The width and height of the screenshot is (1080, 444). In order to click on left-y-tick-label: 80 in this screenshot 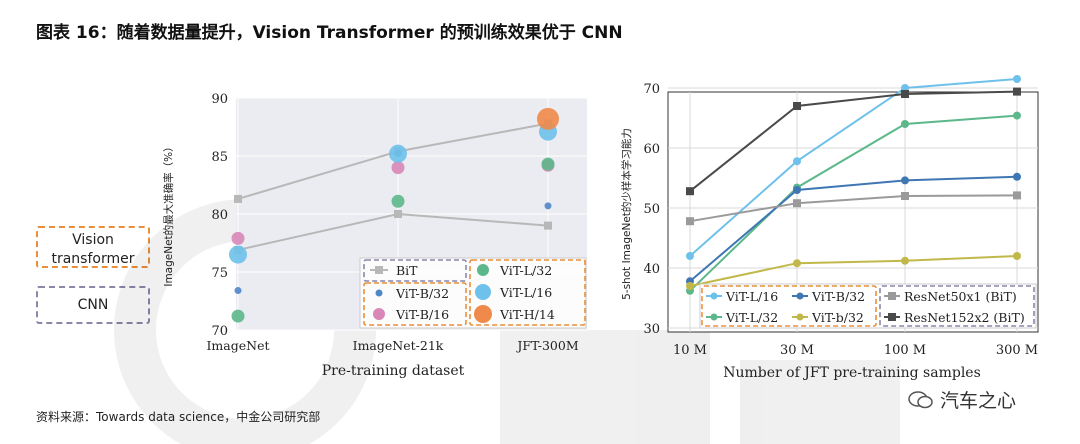, I will do `click(219, 215)`.